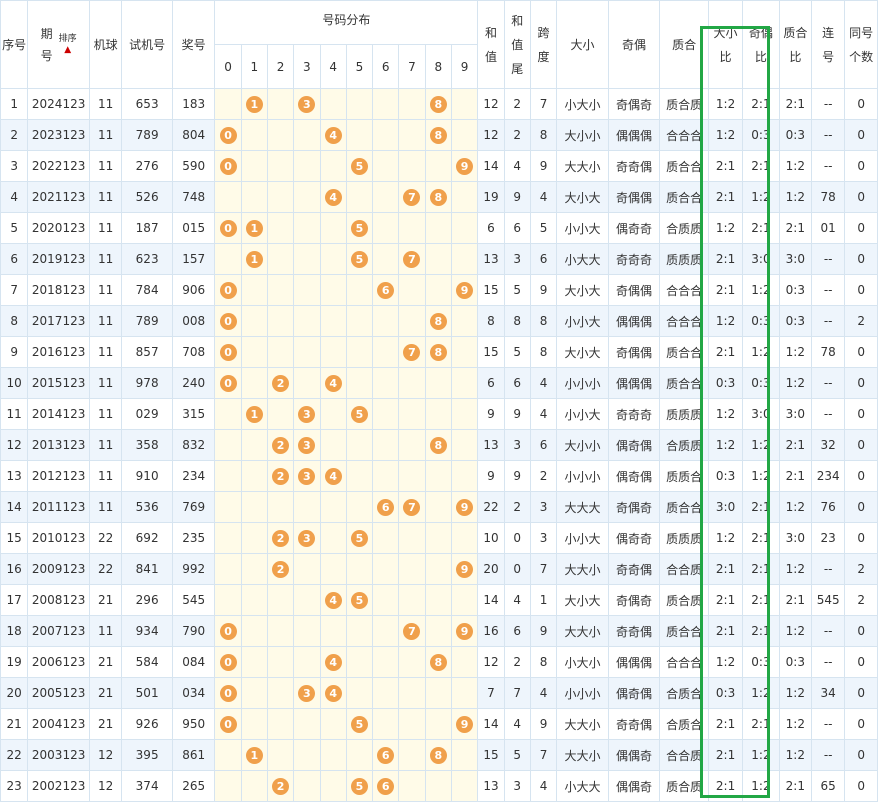  Describe the element at coordinates (634, 538) in the screenshot. I see `cell-oddeven: 偶奇奇` at that location.